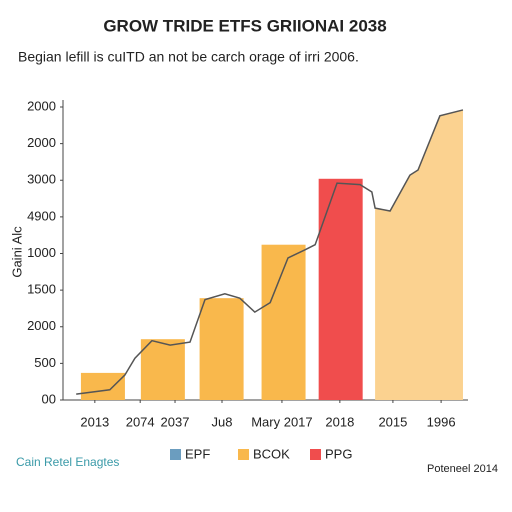  Describe the element at coordinates (392, 421) in the screenshot. I see `x-tick-label: 2015` at that location.